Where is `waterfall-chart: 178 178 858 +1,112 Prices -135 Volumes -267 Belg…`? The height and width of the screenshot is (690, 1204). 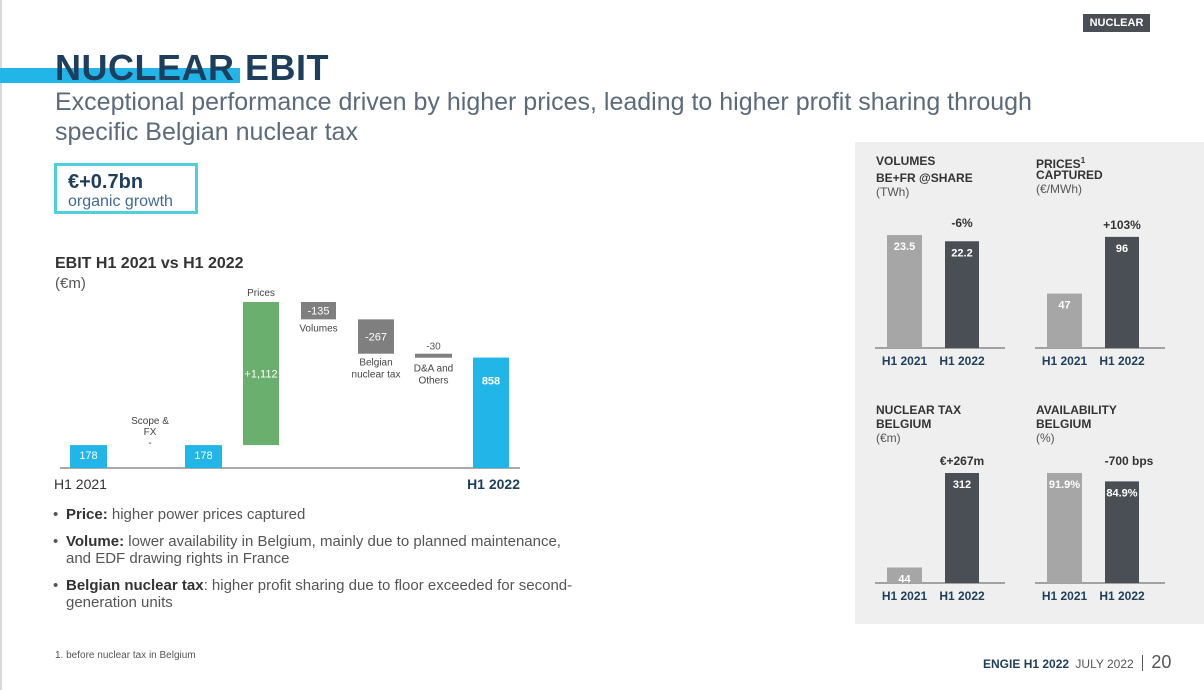
waterfall-chart: 178 178 858 +1,112 Prices -135 Volumes -267 Belg… is located at coordinates (287, 390).